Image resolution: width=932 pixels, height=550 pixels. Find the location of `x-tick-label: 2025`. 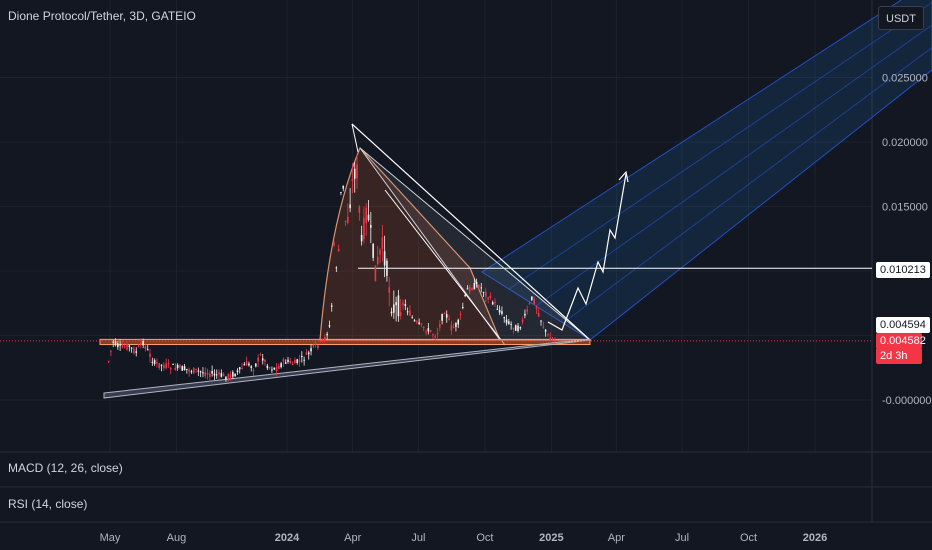

x-tick-label: 2025 is located at coordinates (551, 538).